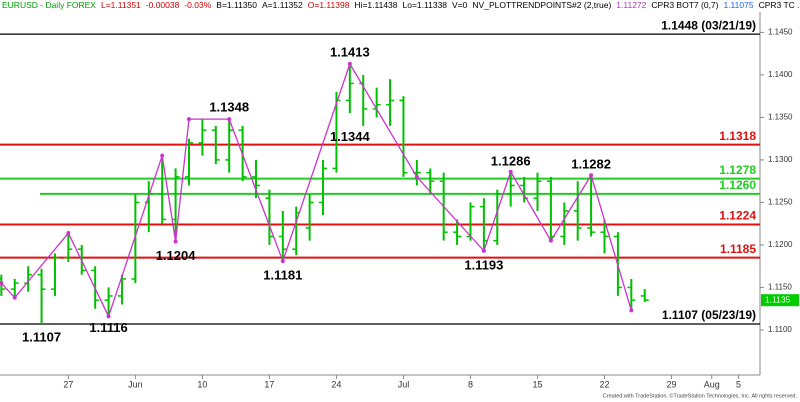 The width and height of the screenshot is (800, 402). What do you see at coordinates (460, 5) in the screenshot?
I see `header-item: V=0` at bounding box center [460, 5].